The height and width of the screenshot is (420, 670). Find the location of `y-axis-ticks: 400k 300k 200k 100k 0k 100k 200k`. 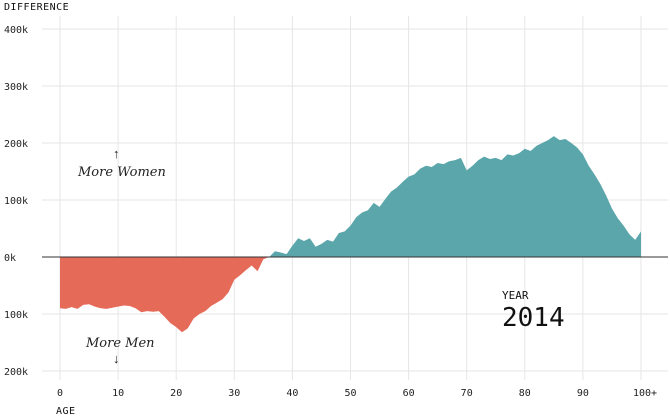

y-axis-ticks: 400k 300k 200k 100k 0k 100k 200k is located at coordinates (16, 201).